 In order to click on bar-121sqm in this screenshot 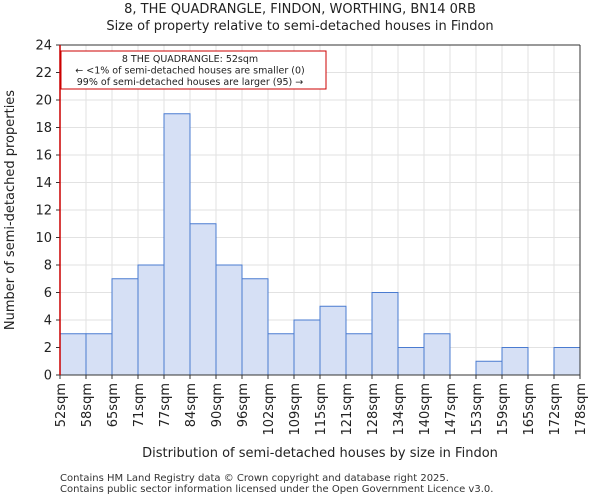, I will do `click(359, 354)`.